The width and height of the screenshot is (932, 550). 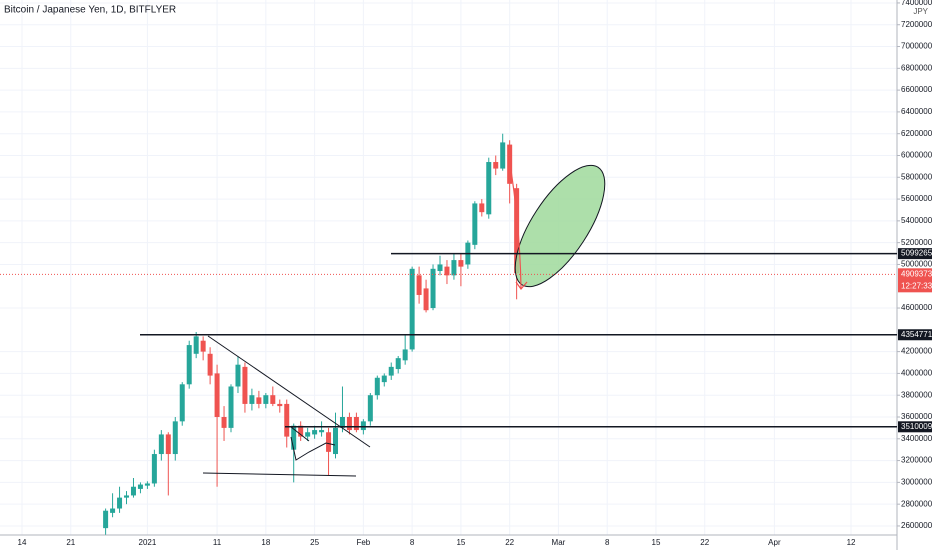 What do you see at coordinates (774, 542) in the screenshot?
I see `x-tick-label: Apr` at bounding box center [774, 542].